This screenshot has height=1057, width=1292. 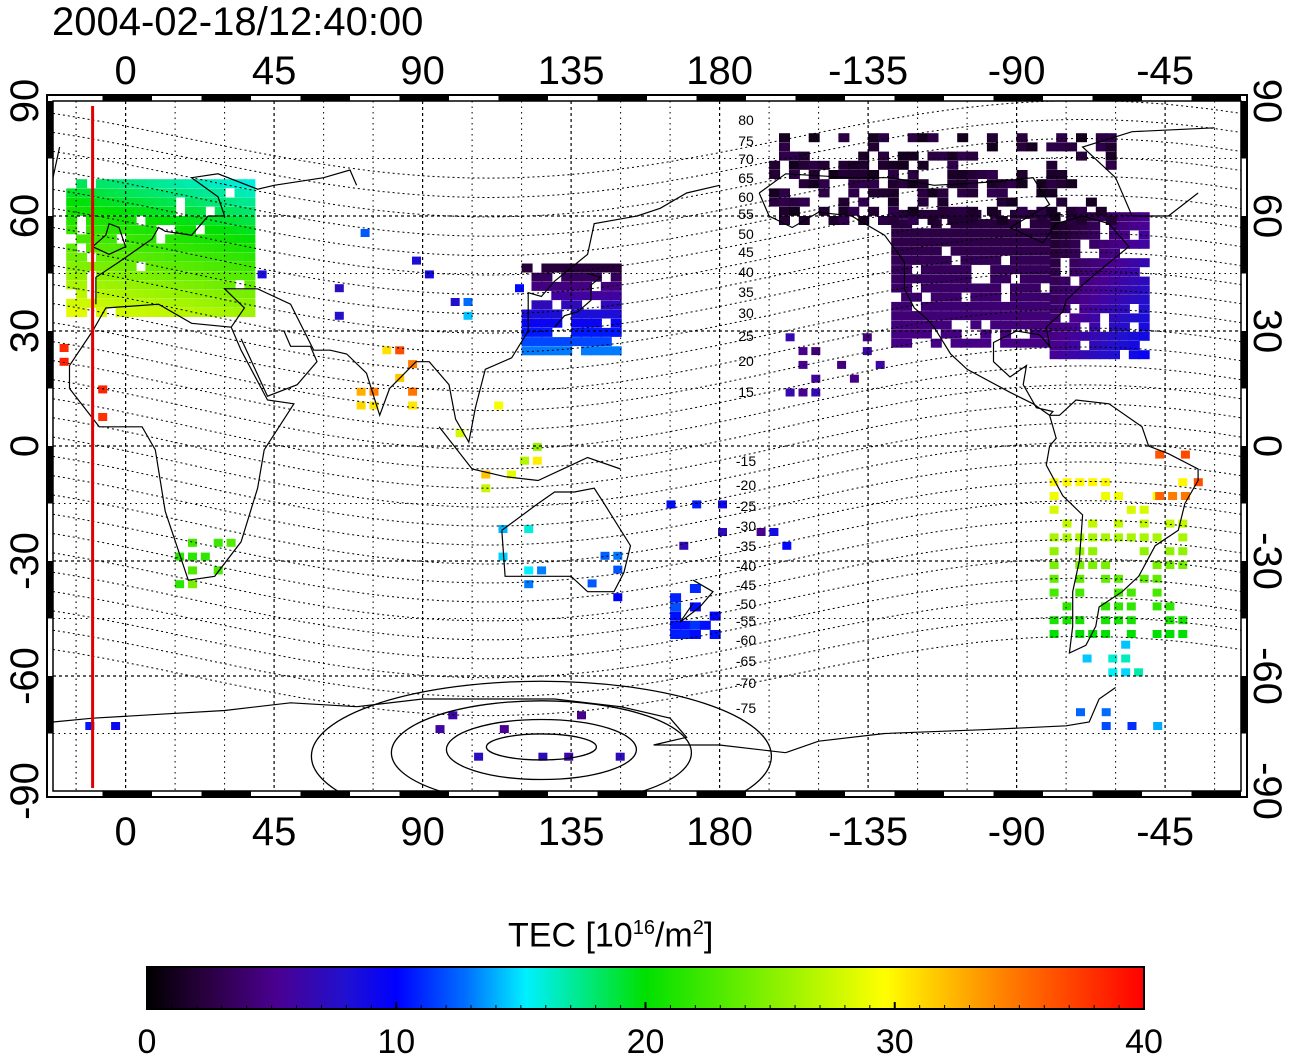 What do you see at coordinates (746, 361) in the screenshot?
I see `contour-label: 20` at bounding box center [746, 361].